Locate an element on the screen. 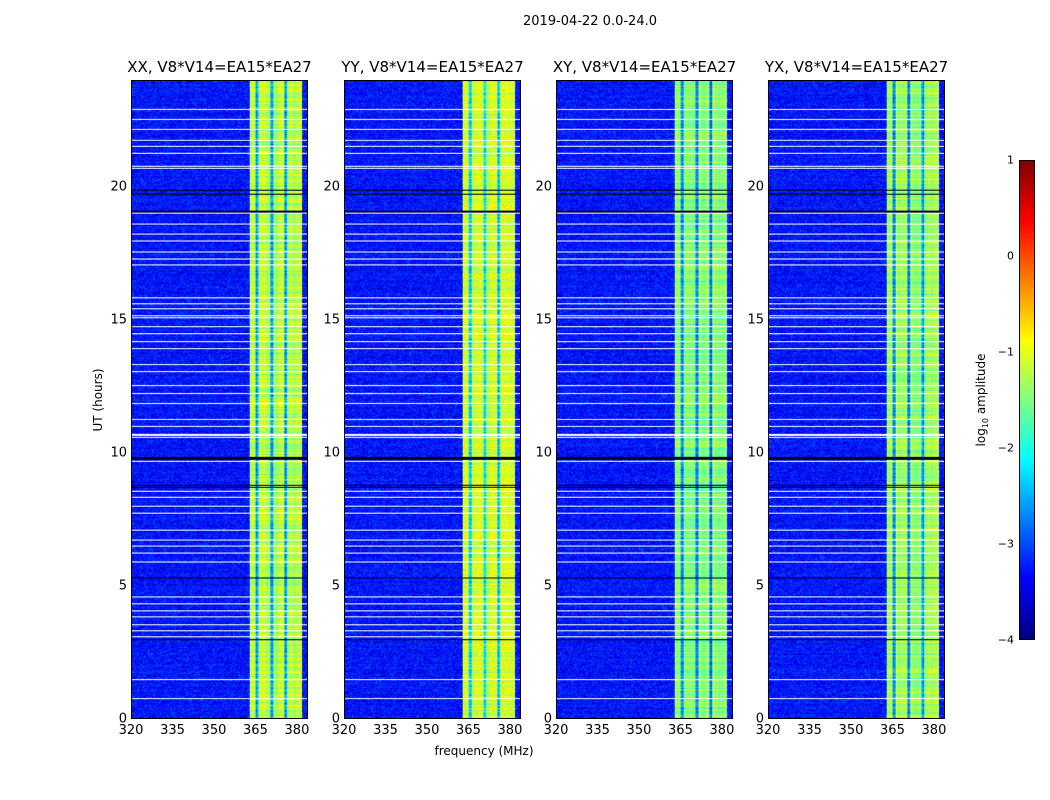  colorbar-tick-label: −2 is located at coordinates (1005, 448).